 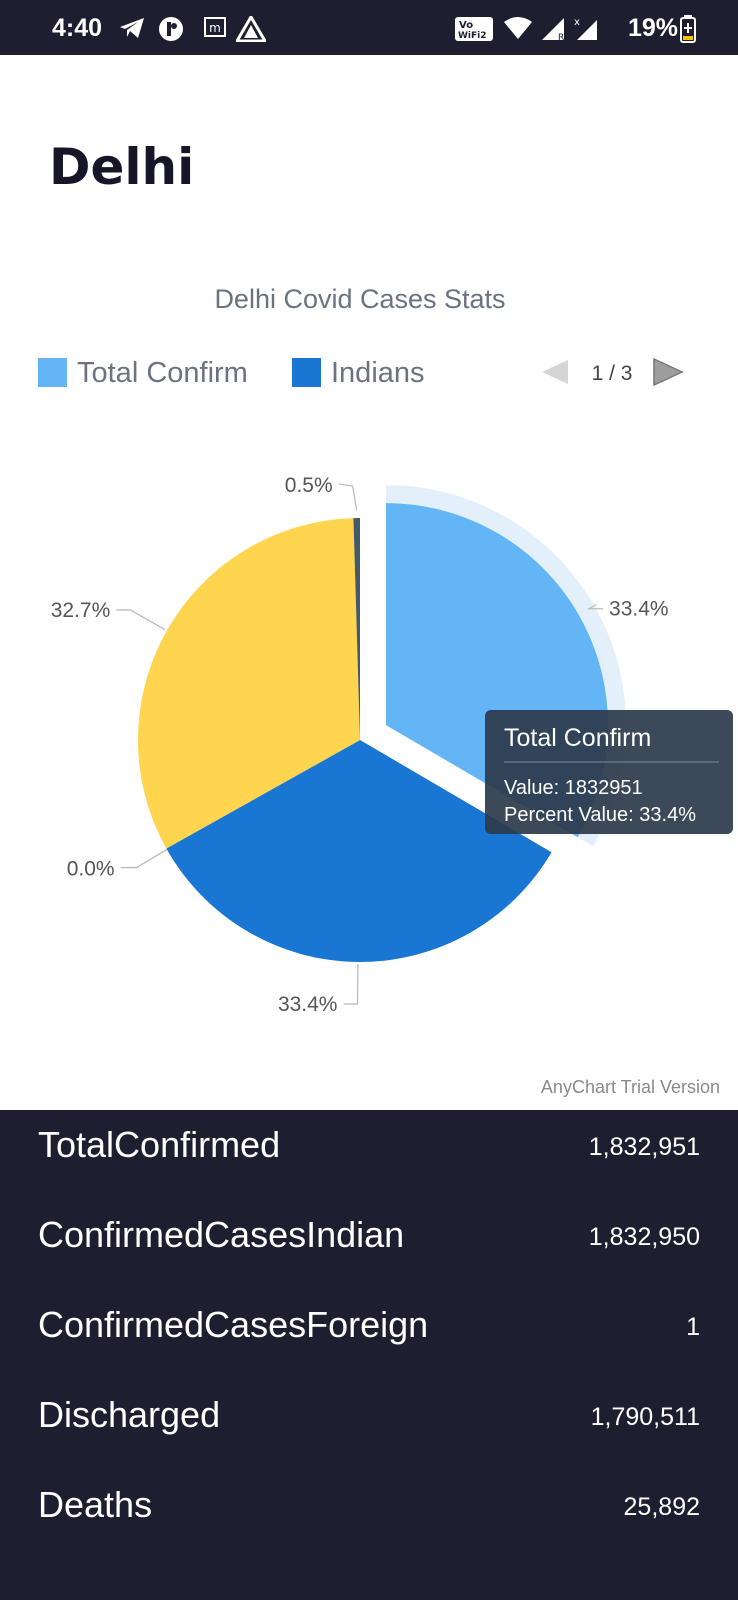 I want to click on svg-text: R, so click(x=561, y=37).